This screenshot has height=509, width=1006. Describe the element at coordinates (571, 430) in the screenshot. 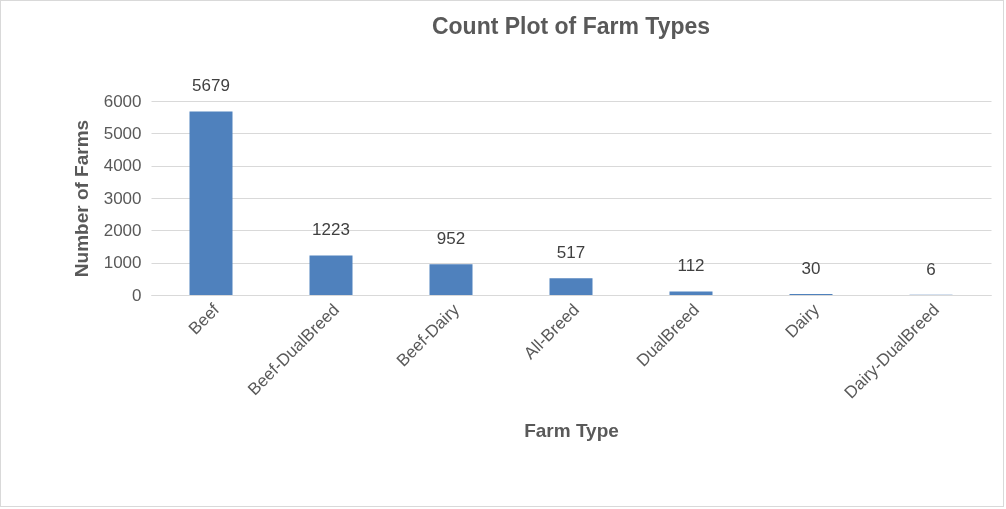

I see `x-axis-title: Farm Type` at that location.